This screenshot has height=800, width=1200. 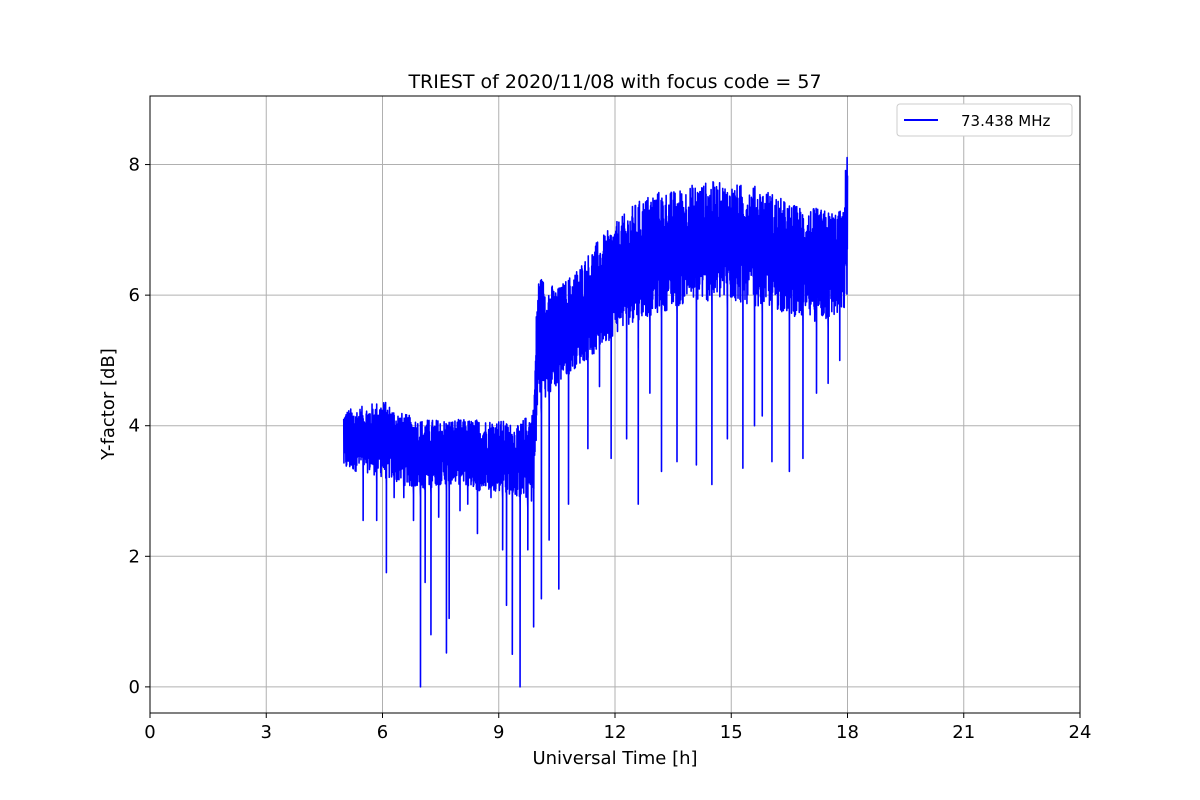 I want to click on y-tick-label: 2, so click(x=134, y=556).